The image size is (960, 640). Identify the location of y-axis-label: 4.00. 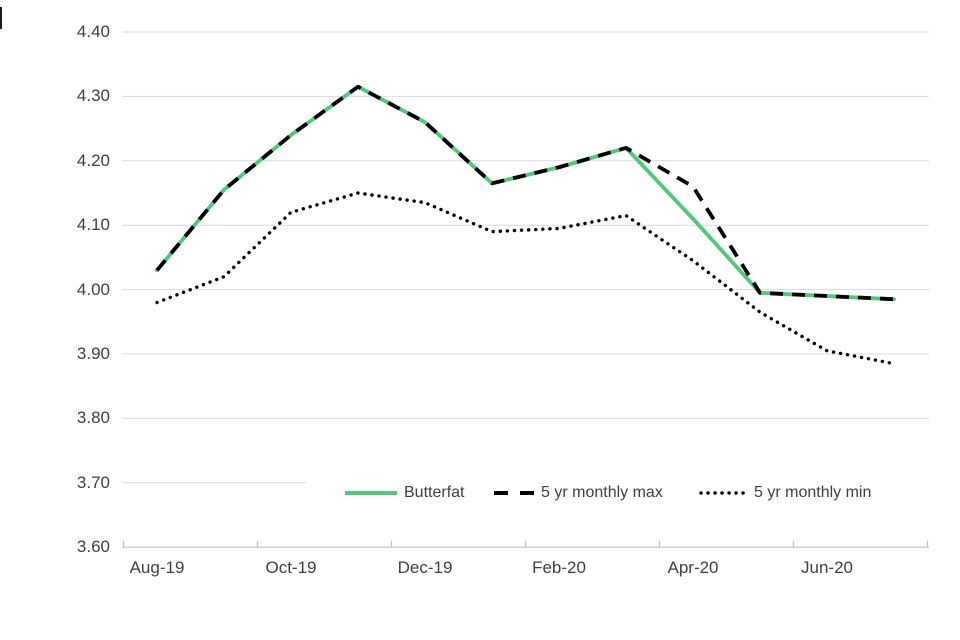
(93, 289).